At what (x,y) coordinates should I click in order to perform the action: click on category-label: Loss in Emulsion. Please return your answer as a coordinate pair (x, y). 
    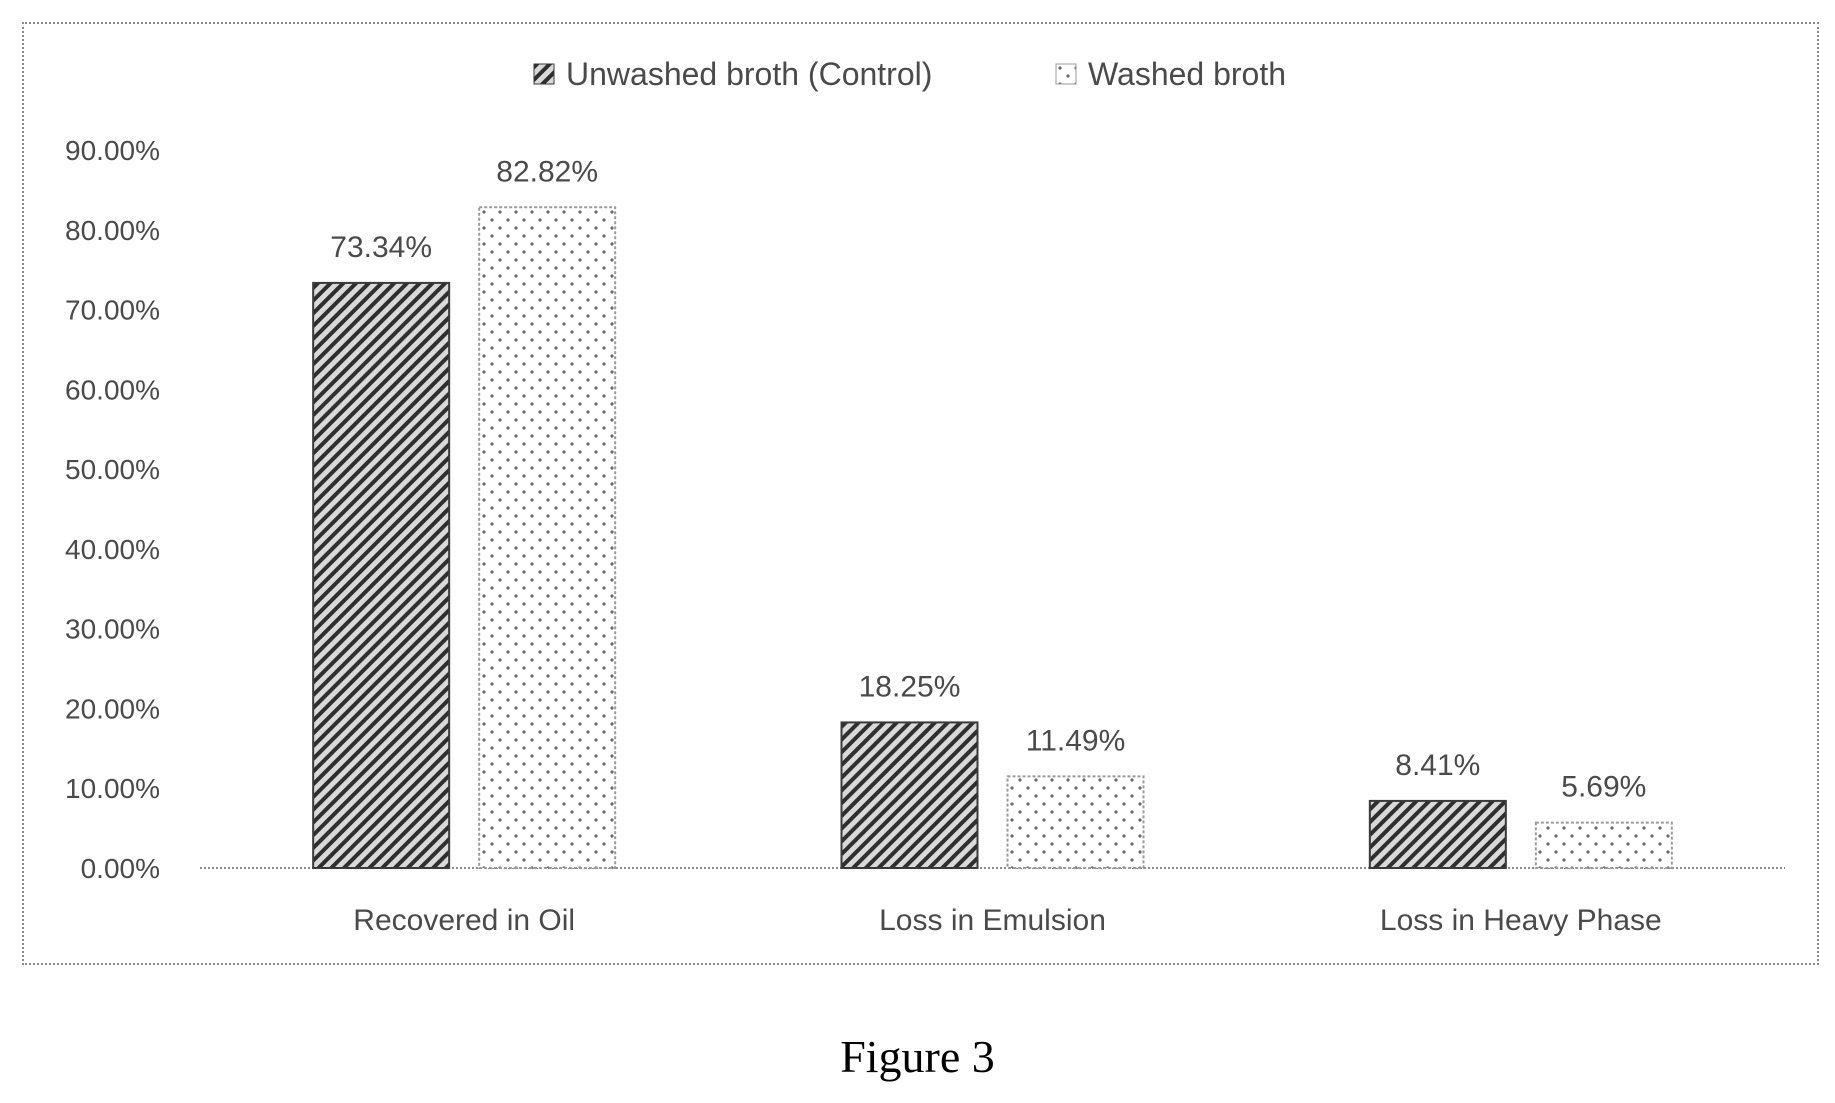
    Looking at the image, I should click on (992, 920).